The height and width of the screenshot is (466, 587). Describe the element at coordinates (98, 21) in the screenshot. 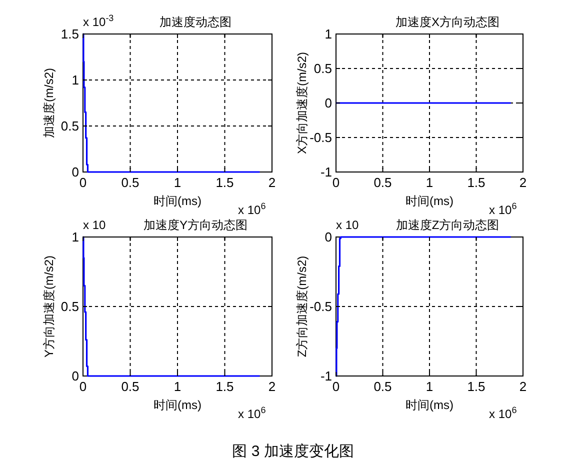

I see `text: x 10$^{-3}$` at that location.